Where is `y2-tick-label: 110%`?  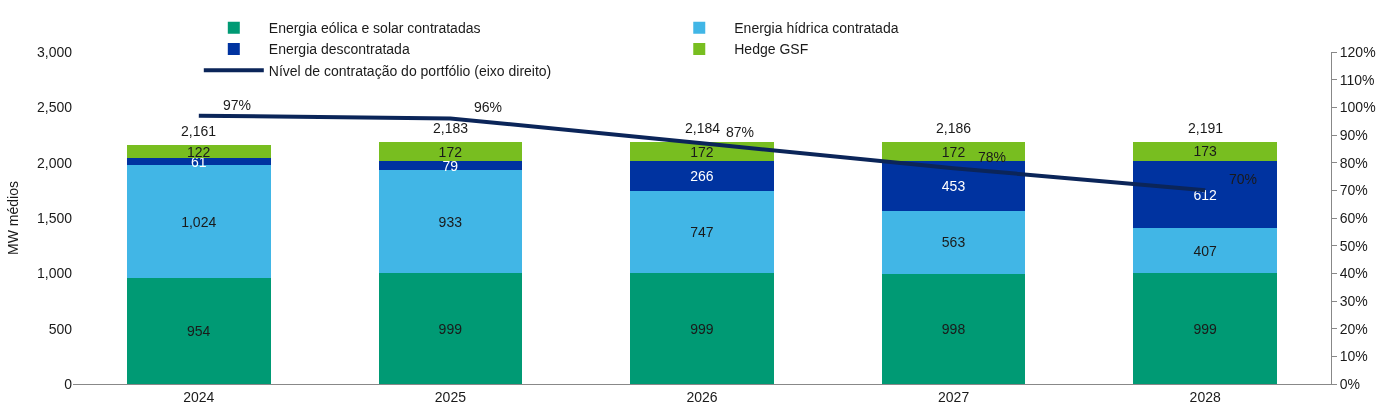 y2-tick-label: 110% is located at coordinates (1357, 79).